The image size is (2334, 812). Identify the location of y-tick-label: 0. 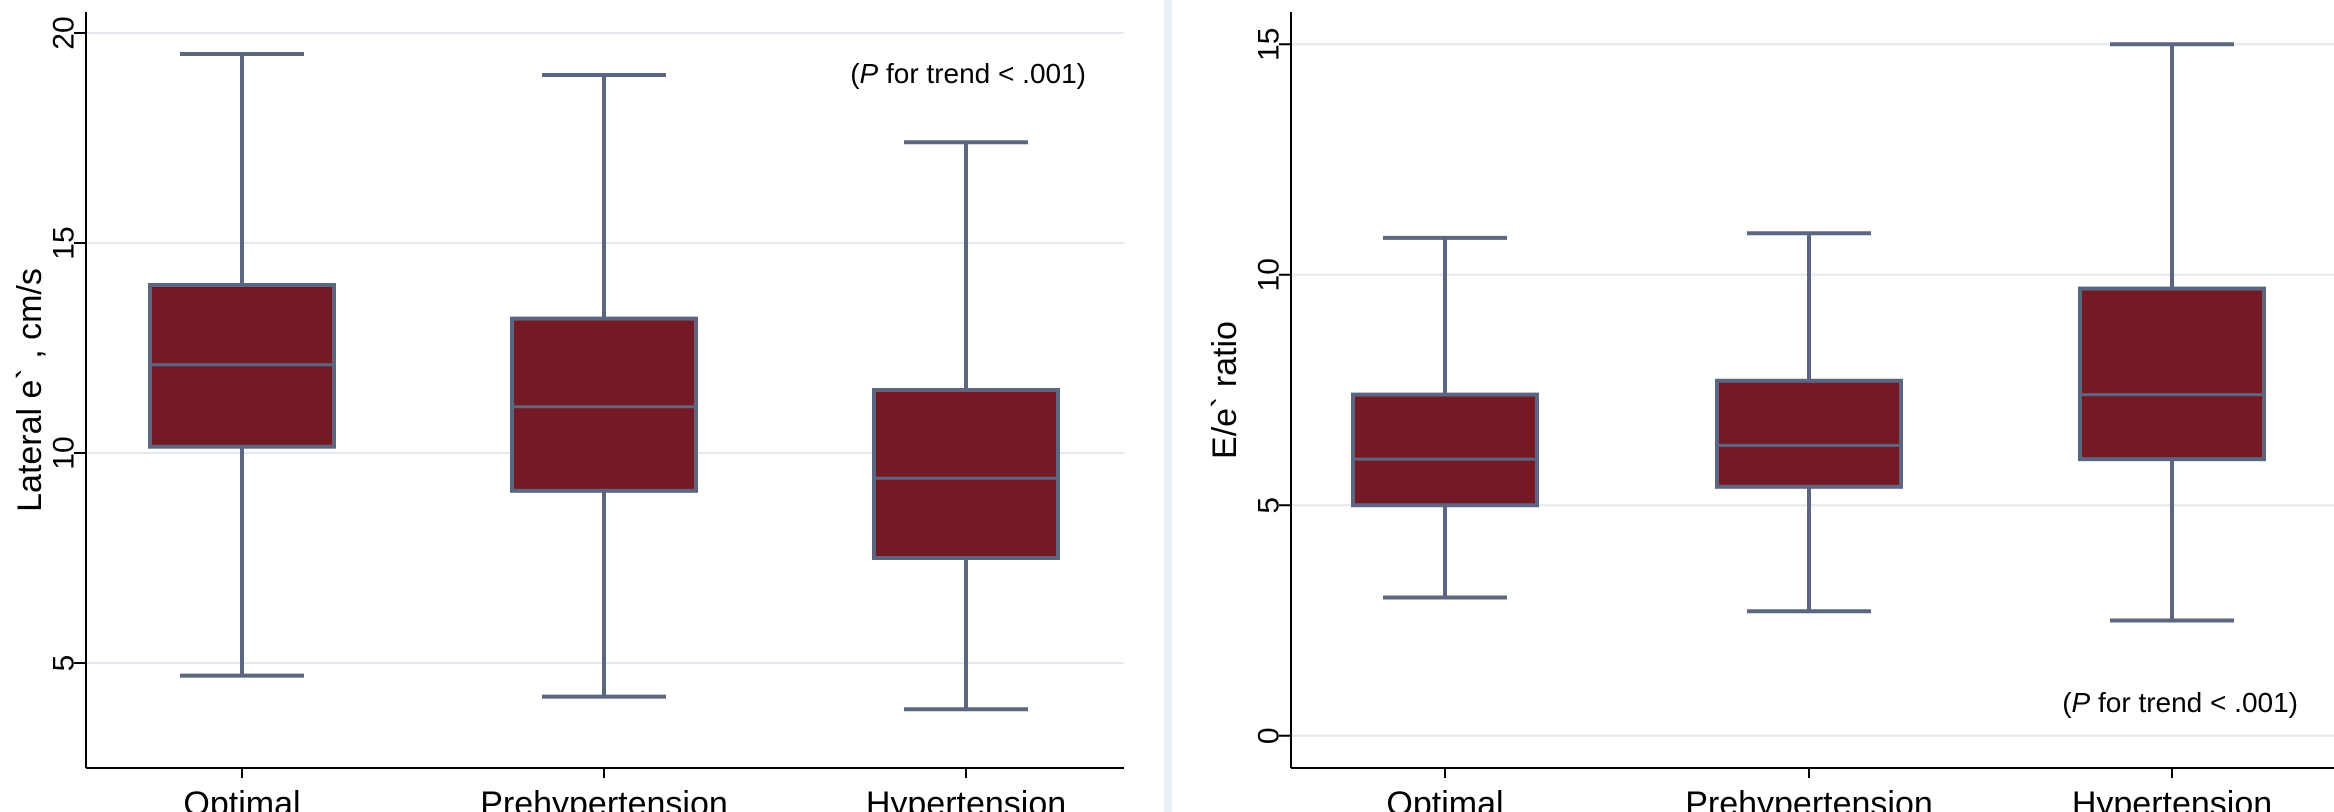
(1269, 735).